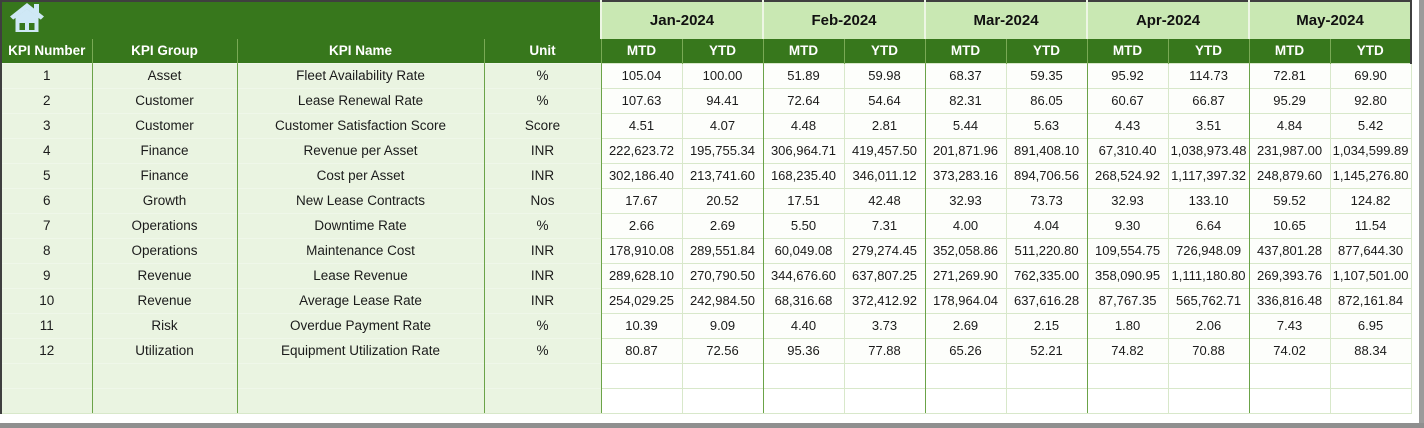 The image size is (1424, 428). What do you see at coordinates (884, 300) in the screenshot?
I see `value-cell: 372,412.92` at bounding box center [884, 300].